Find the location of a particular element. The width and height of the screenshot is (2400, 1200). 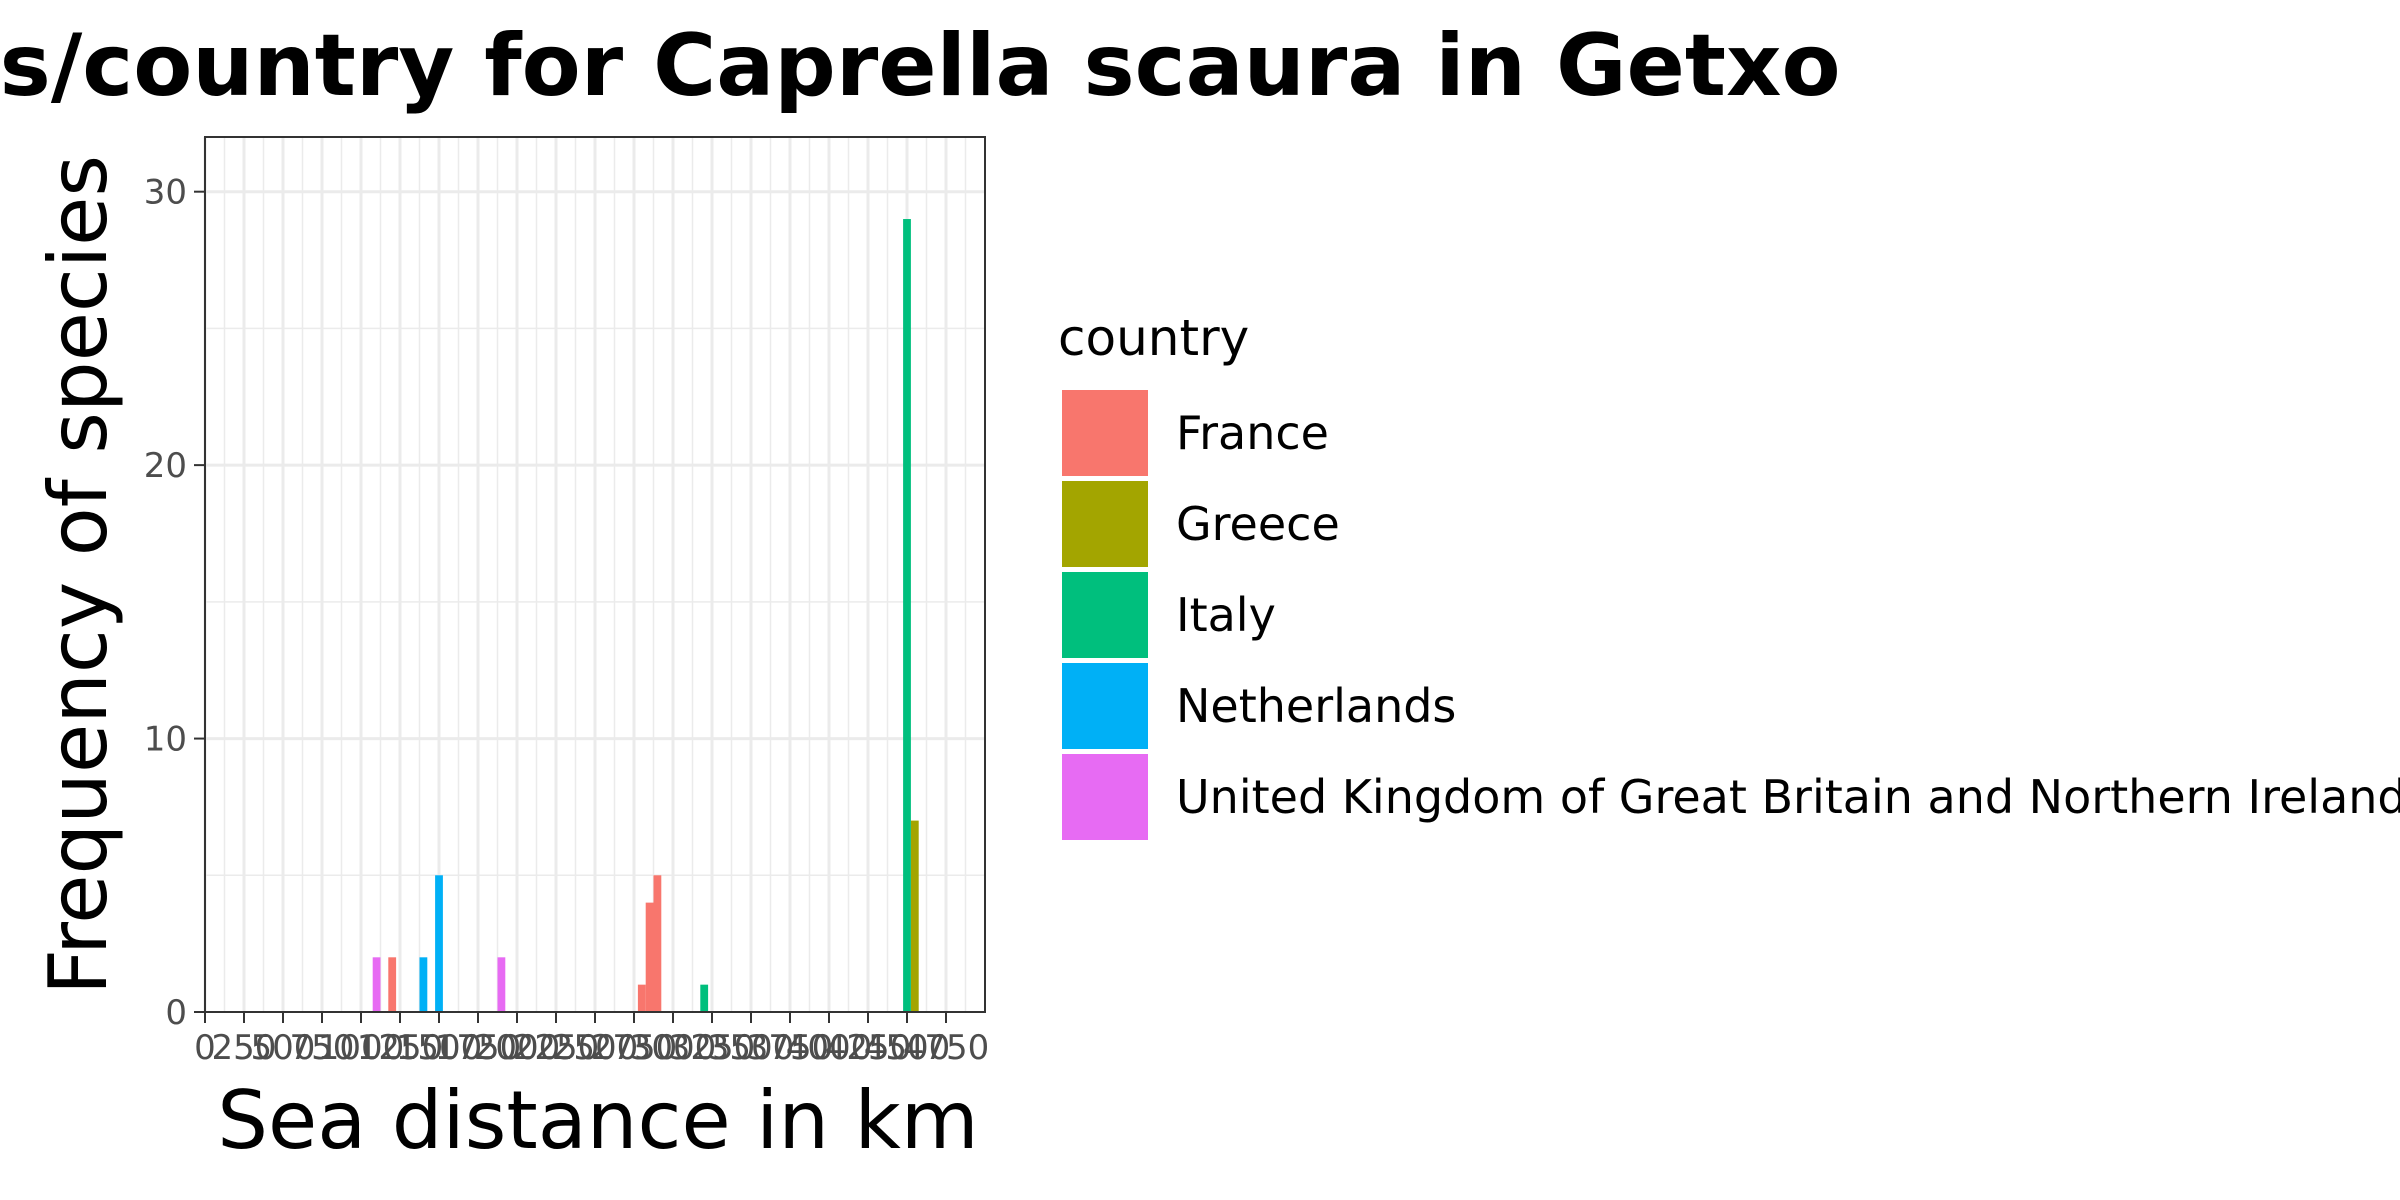

y-tick-label: 20 is located at coordinates (165, 466).